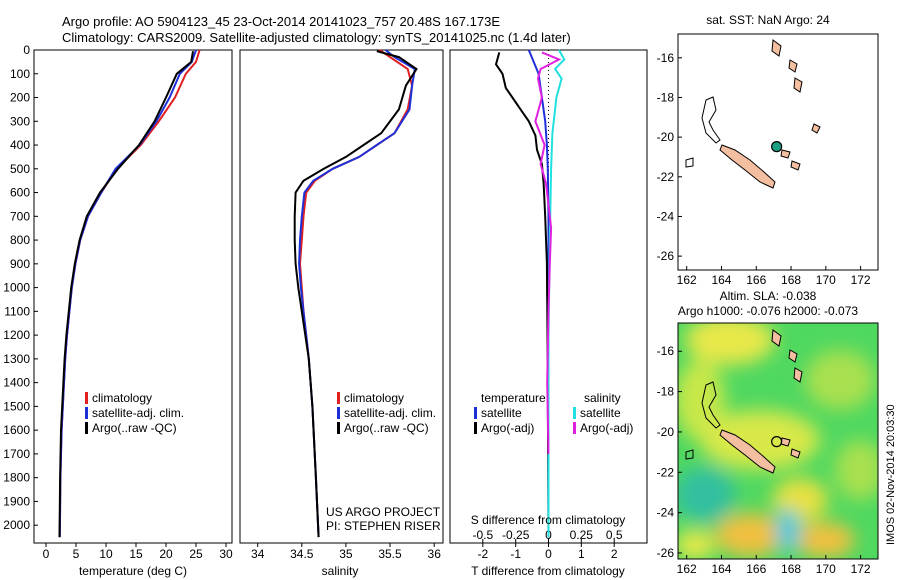 The height and width of the screenshot is (580, 900). I want to click on sla-map-title-1: Altim. SLA: -0.038, so click(768, 296).